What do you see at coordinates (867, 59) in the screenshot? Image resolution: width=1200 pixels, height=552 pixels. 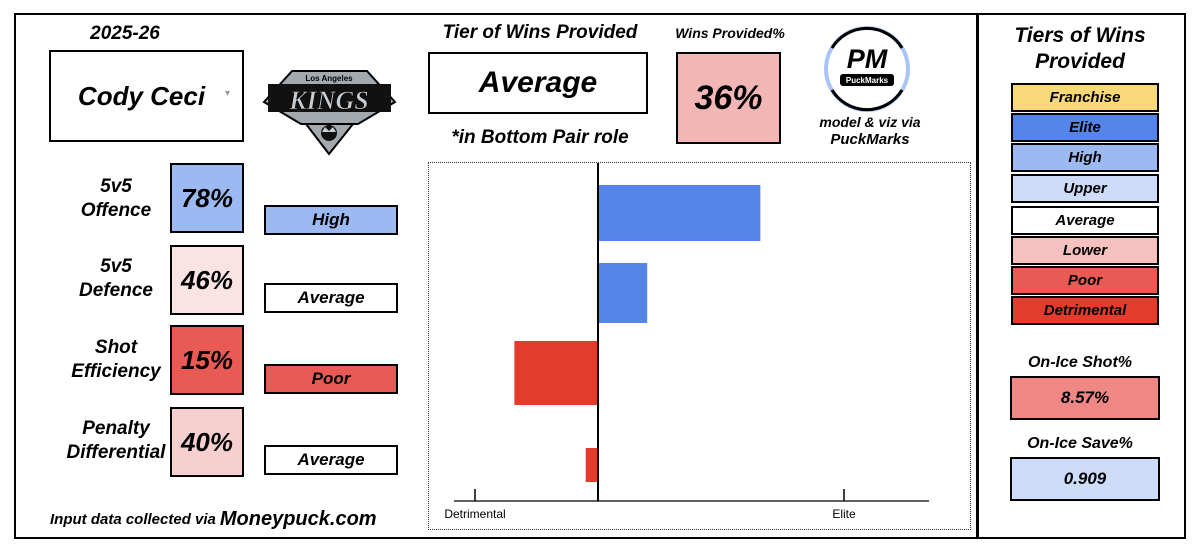 I see `puckmarks-logo-text: PM` at bounding box center [867, 59].